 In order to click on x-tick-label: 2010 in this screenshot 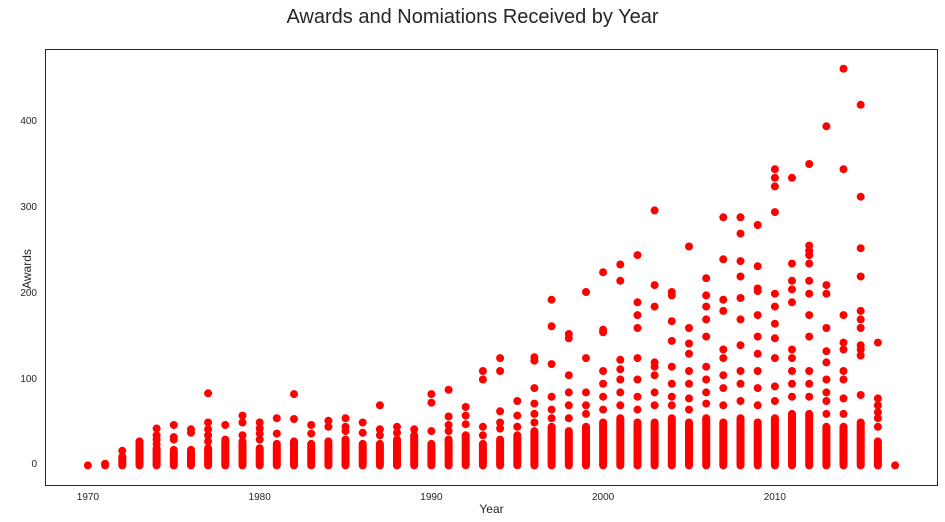, I will do `click(774, 497)`.